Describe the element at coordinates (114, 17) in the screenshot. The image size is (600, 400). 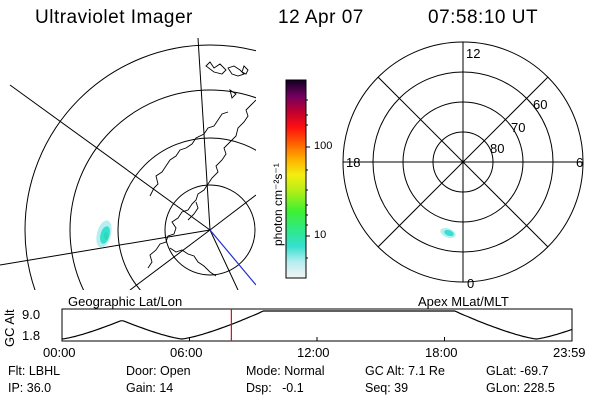
I see `app-title: Ultraviolet Imager` at that location.